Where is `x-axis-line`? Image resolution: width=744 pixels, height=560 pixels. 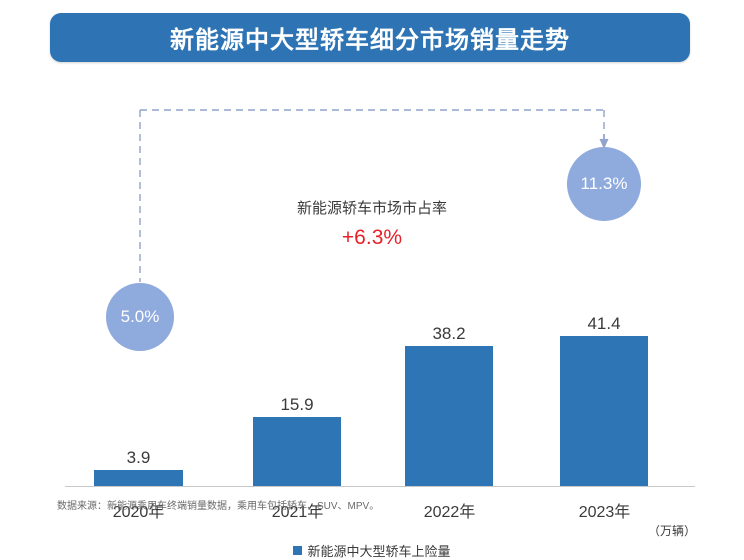
x-axis-line is located at coordinates (380, 486).